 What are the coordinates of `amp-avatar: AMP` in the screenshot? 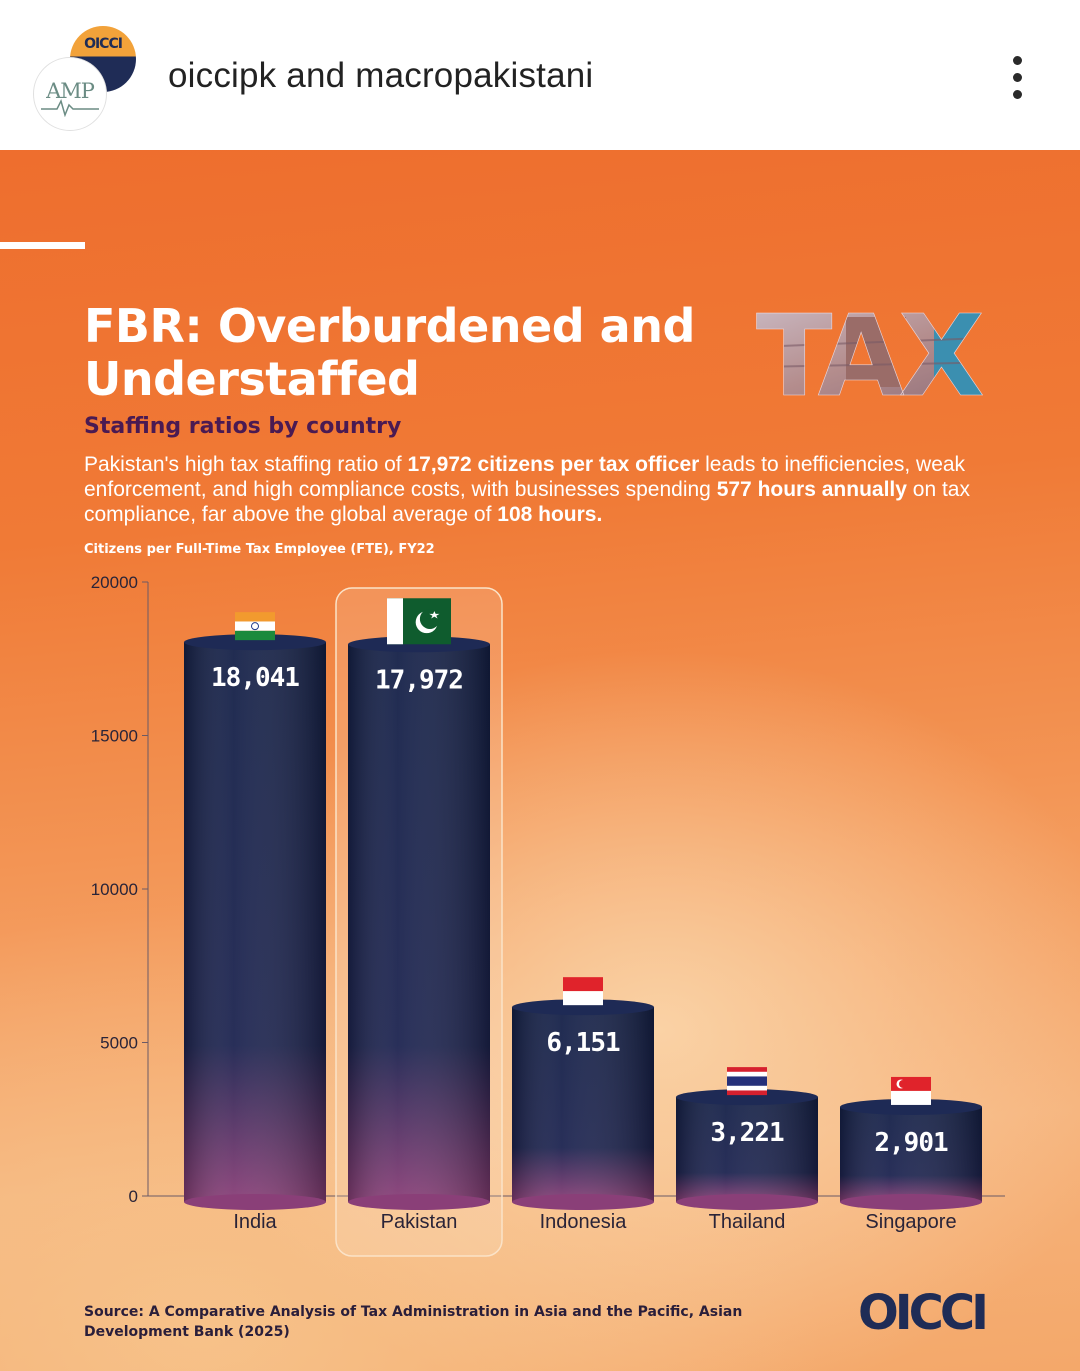 It's located at (70, 94).